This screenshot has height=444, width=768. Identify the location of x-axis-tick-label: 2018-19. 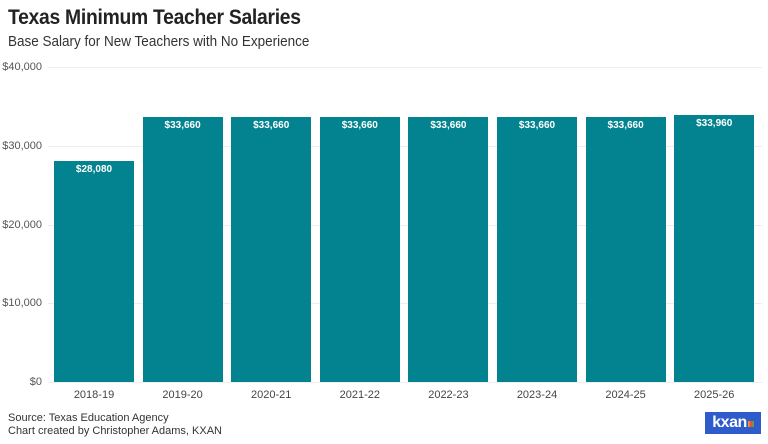
(94, 395).